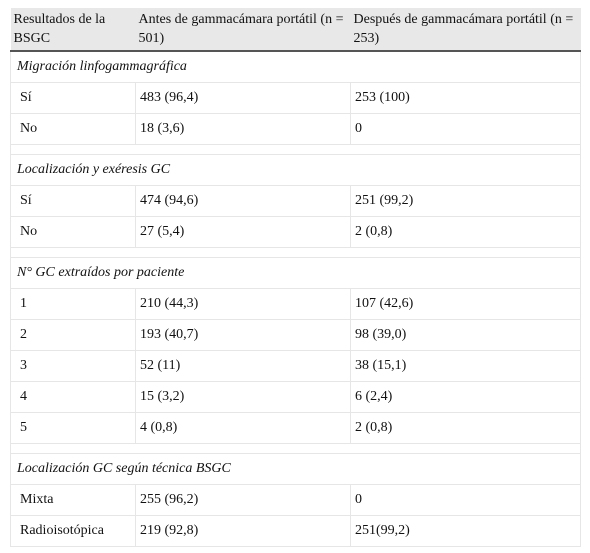 The height and width of the screenshot is (553, 590). I want to click on data-row: Radioisotópica 219 (92,8) 251(99,2), so click(295, 531).